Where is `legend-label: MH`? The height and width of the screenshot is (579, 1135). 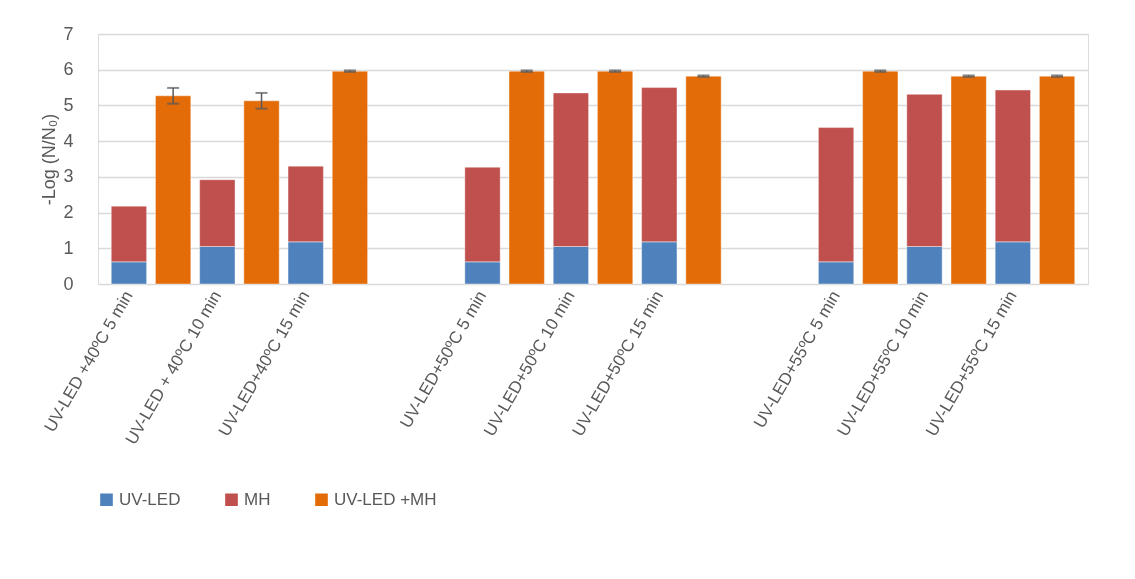
legend-label: MH is located at coordinates (257, 499).